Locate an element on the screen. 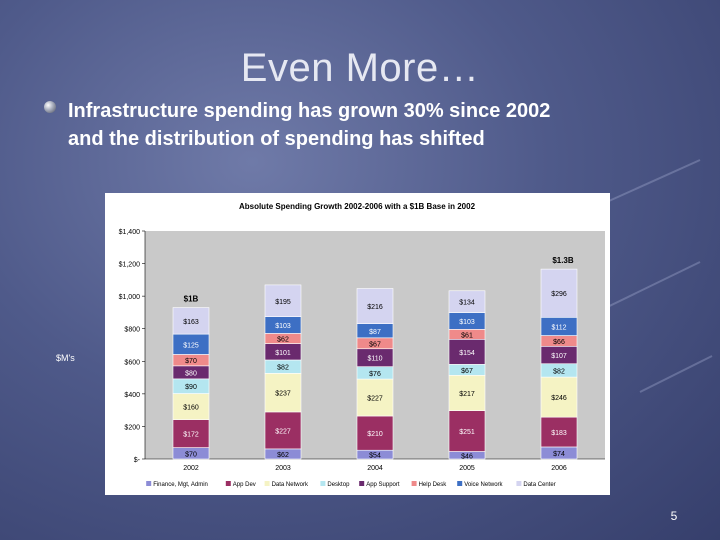  data-label: $74 is located at coordinates (559, 454).